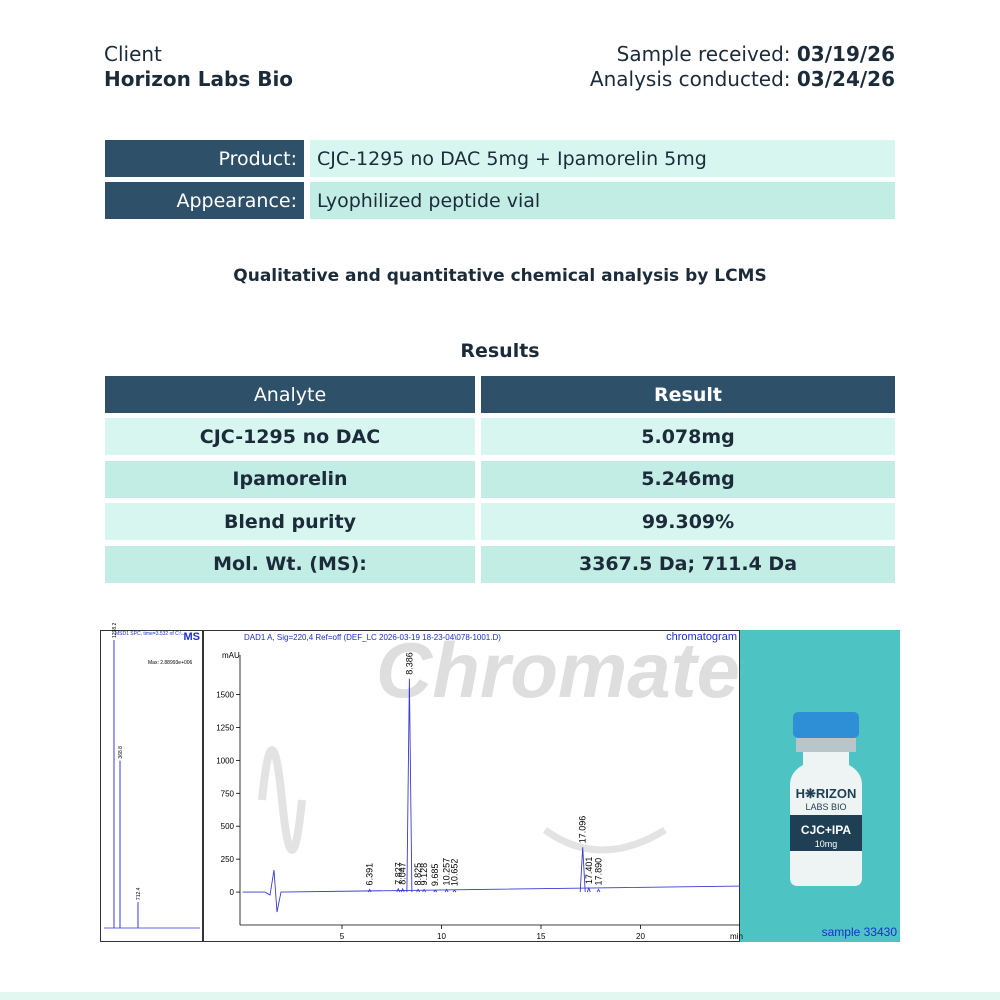 The width and height of the screenshot is (1000, 1000). I want to click on y-tick-label: 0, so click(232, 892).